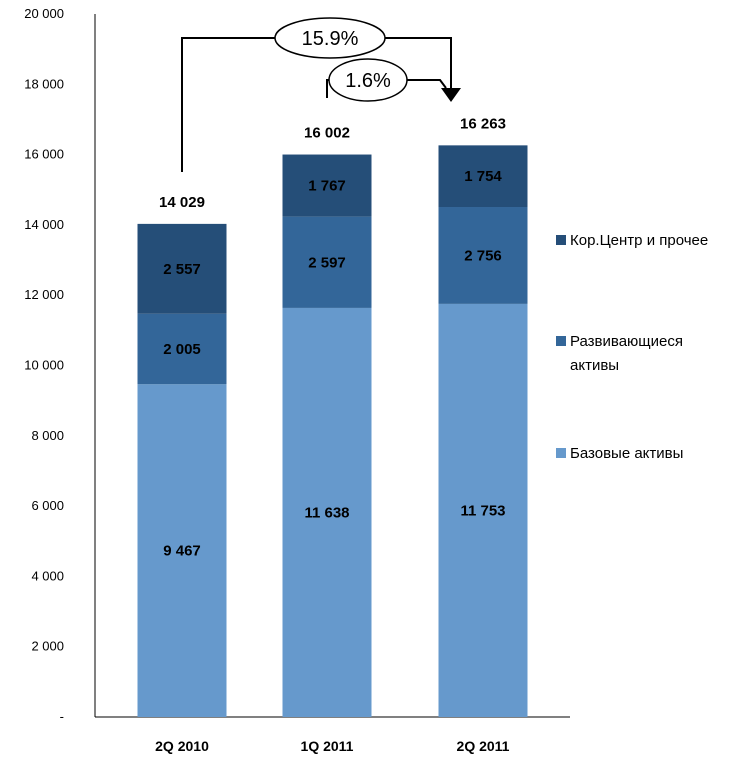 The width and height of the screenshot is (752, 758). I want to click on legend-label: Кор.Центр и прочее, so click(639, 240).